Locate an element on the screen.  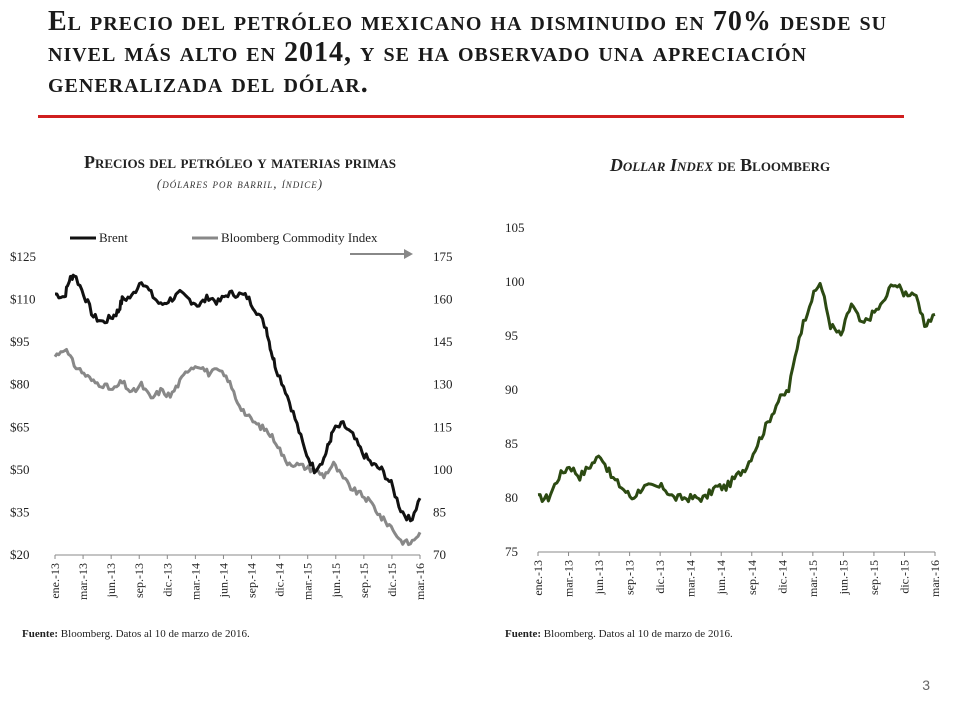
right-chart-title-italic: Dollar Index is located at coordinates (661, 165).